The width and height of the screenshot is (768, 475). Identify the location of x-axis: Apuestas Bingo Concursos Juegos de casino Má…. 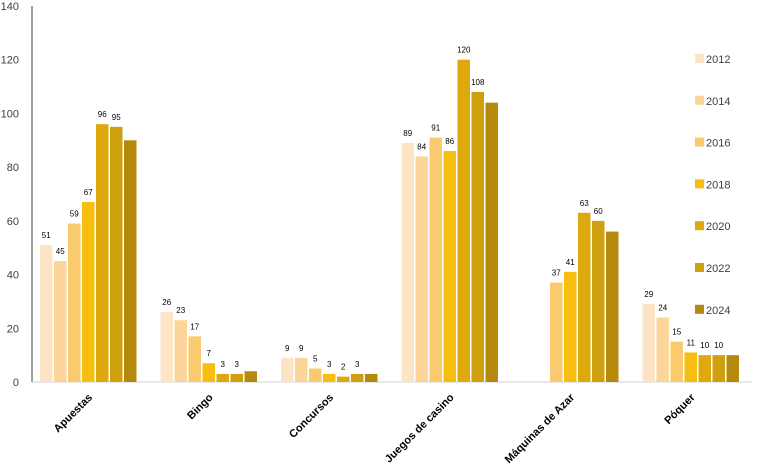
(375, 428).